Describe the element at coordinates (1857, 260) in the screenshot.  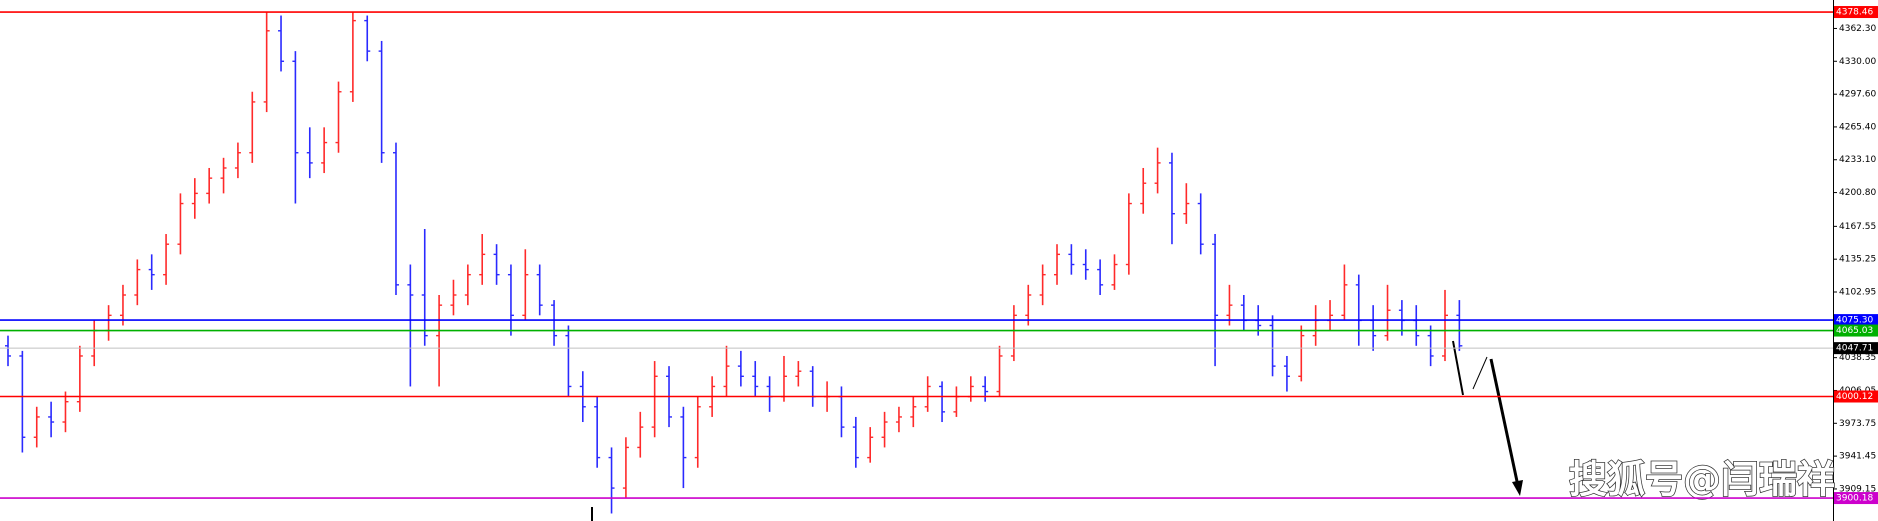
I see `y-tick-label: 4135.25` at that location.